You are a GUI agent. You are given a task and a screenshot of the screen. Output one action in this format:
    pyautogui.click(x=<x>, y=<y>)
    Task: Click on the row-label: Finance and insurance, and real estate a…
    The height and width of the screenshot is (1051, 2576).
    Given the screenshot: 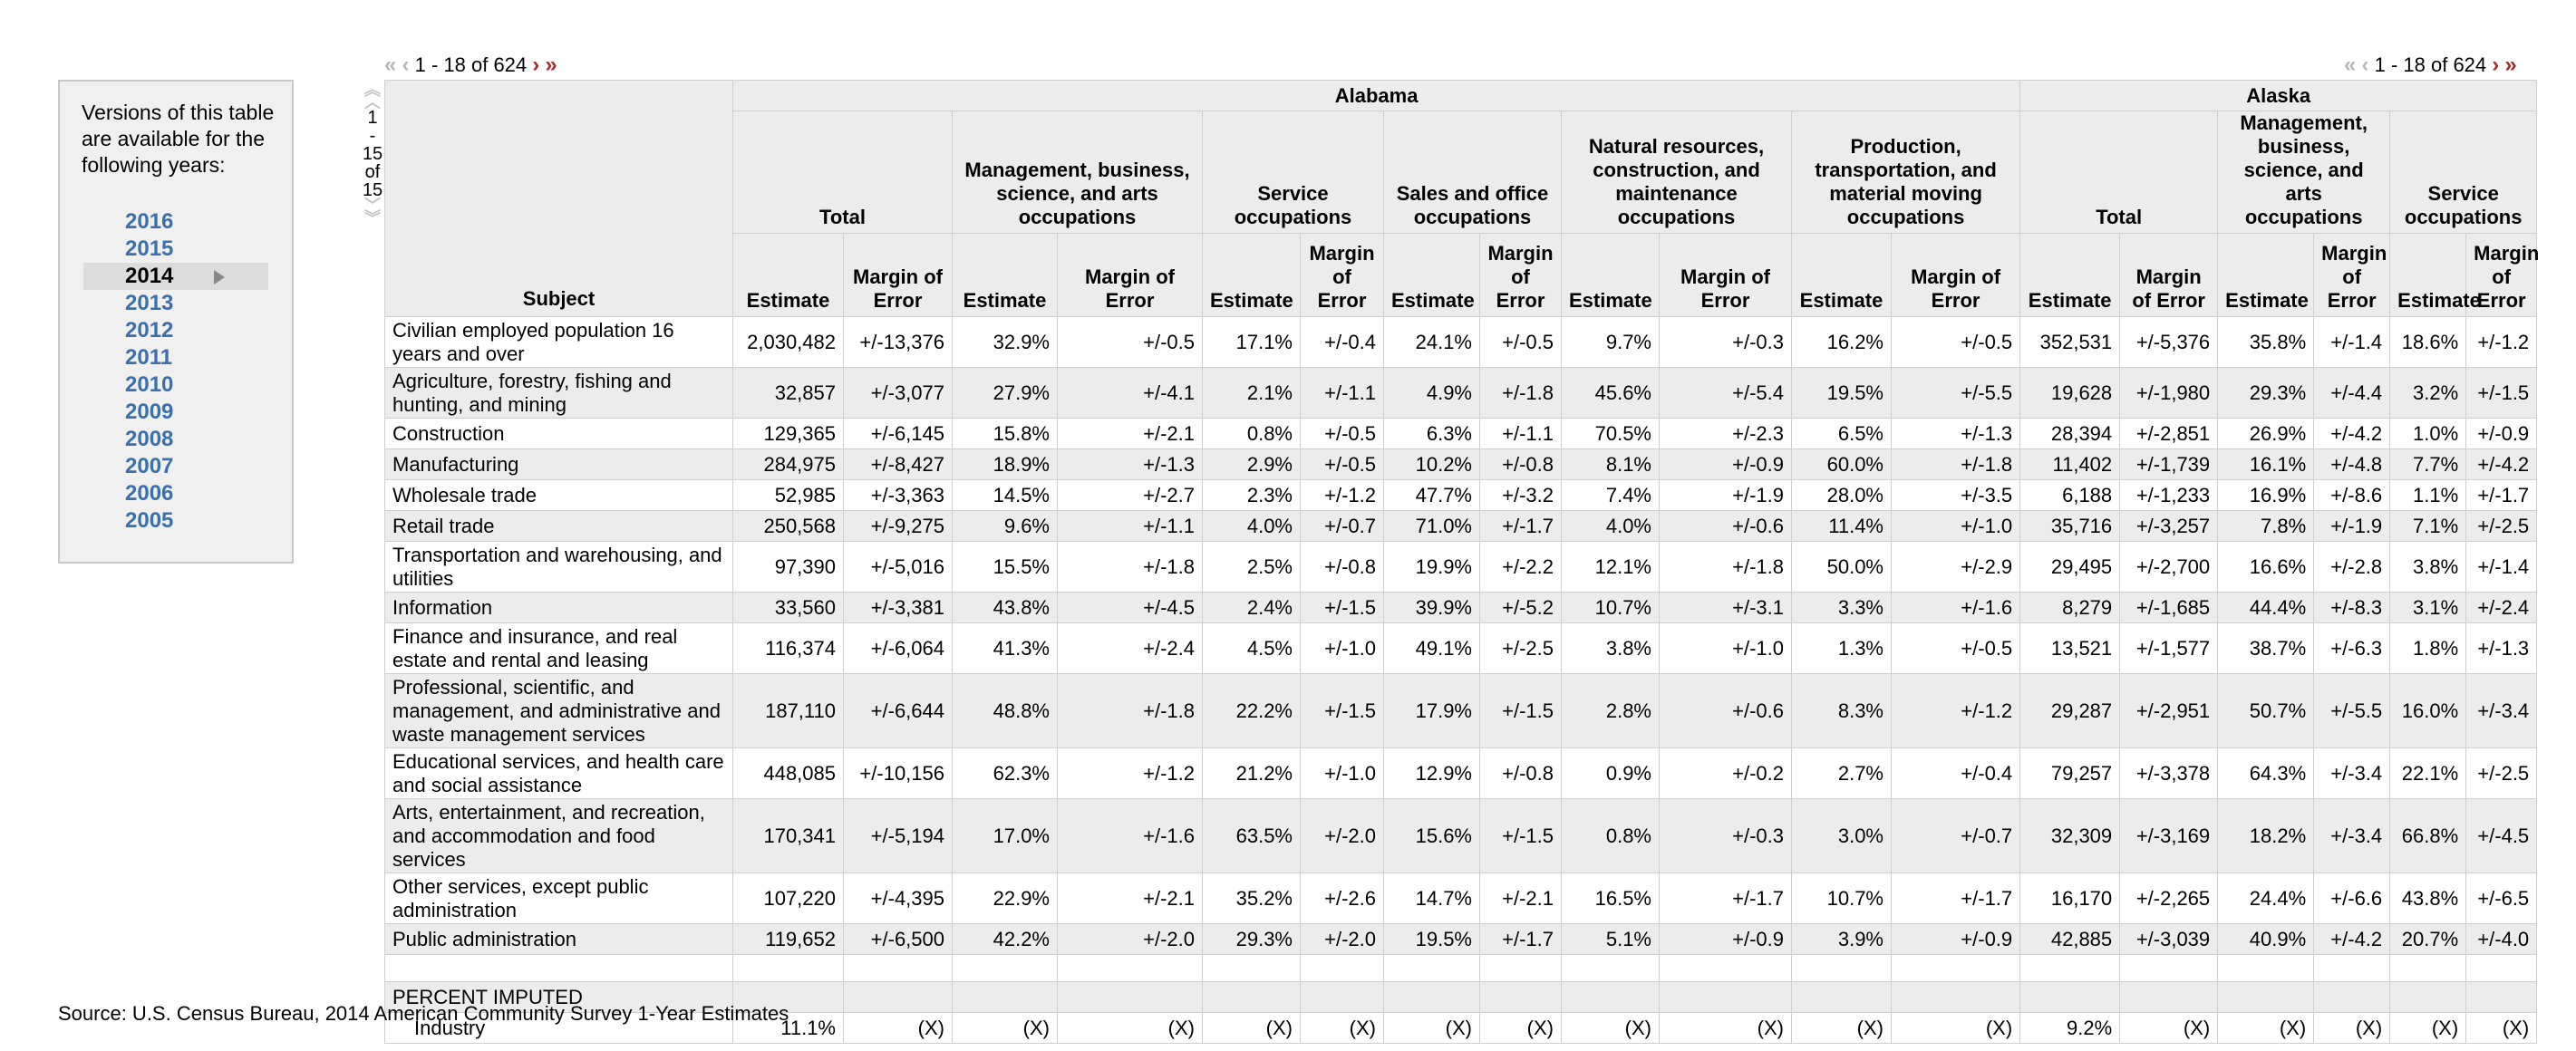 What is the action you would take?
    pyautogui.click(x=558, y=648)
    